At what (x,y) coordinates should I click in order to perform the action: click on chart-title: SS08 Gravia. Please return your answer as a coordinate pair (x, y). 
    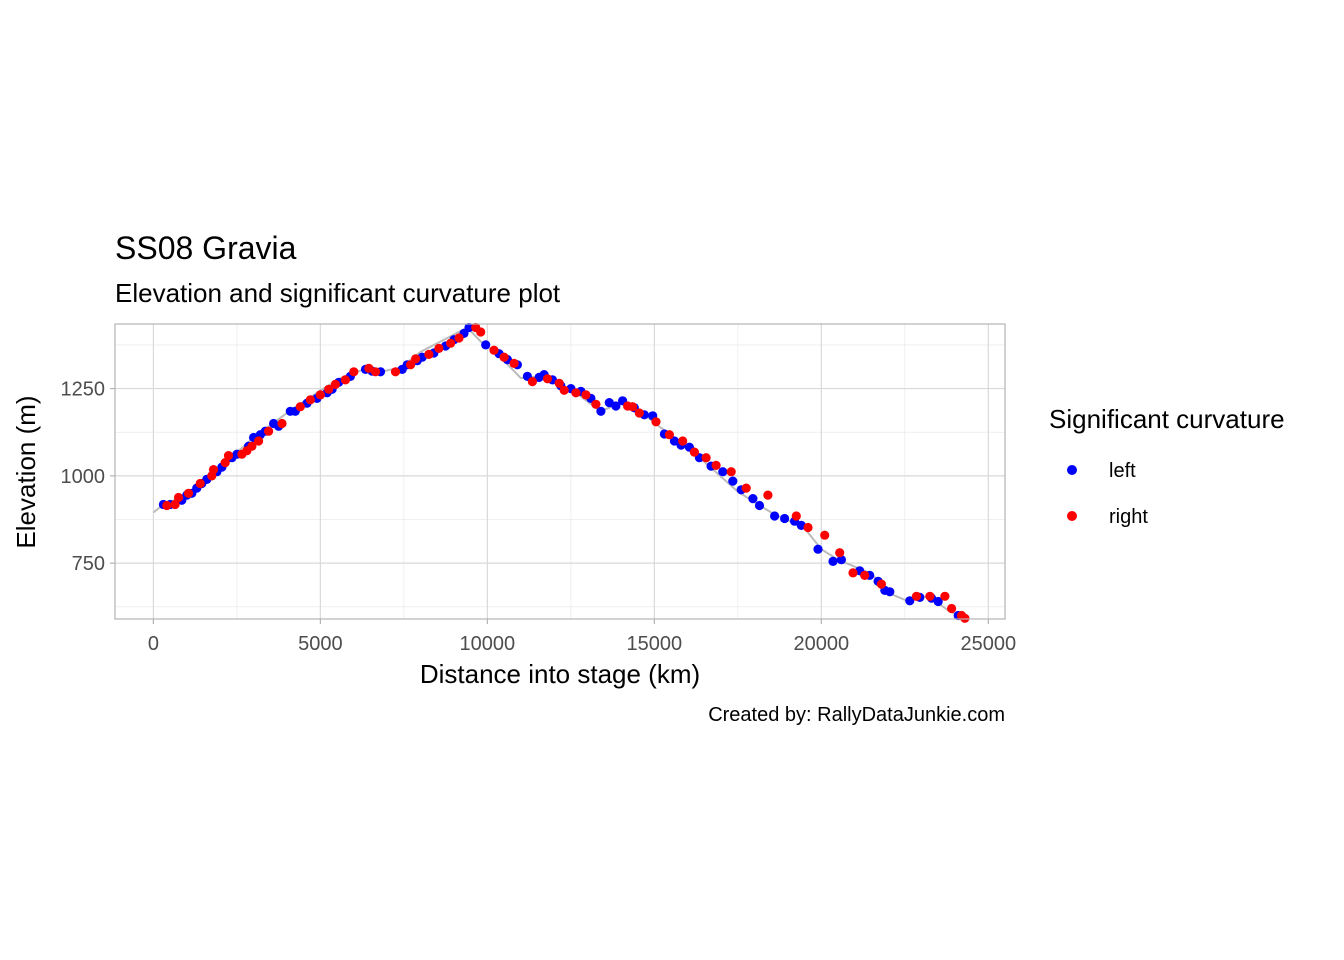
    Looking at the image, I should click on (206, 248).